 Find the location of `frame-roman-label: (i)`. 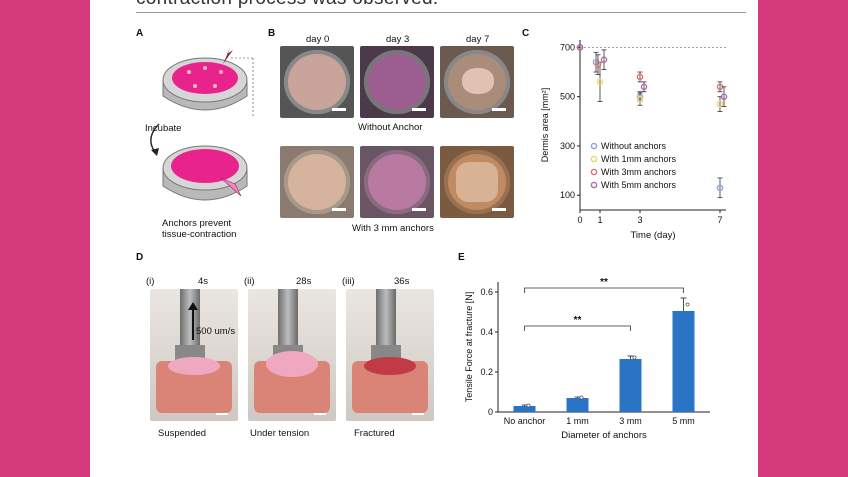

frame-roman-label: (i) is located at coordinates (150, 281).